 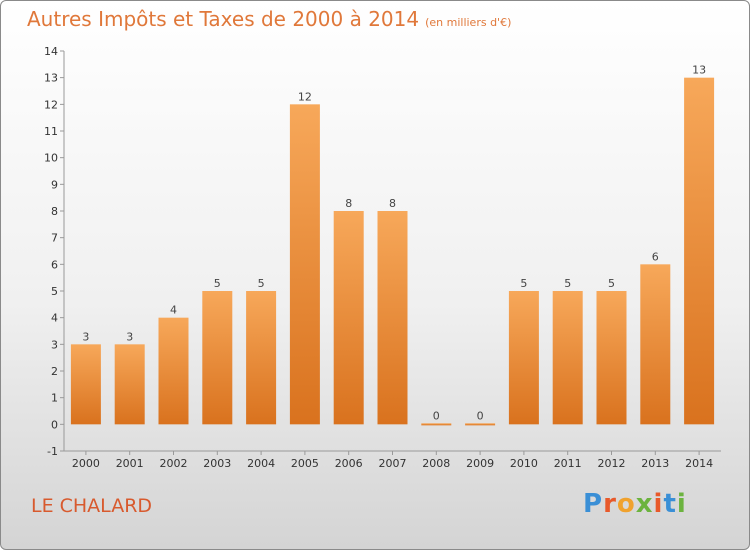 I want to click on x-tick-label-2014: 2014, so click(x=699, y=463).